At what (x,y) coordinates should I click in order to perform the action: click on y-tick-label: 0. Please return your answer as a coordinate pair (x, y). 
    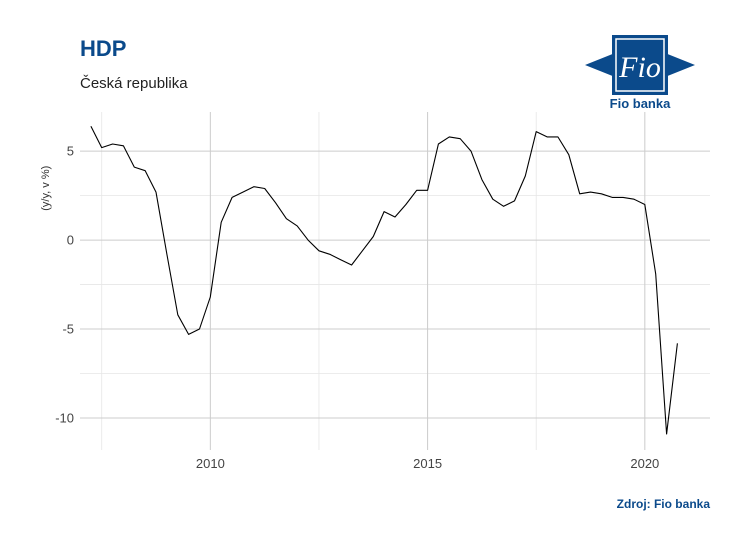
    Looking at the image, I should click on (70, 240).